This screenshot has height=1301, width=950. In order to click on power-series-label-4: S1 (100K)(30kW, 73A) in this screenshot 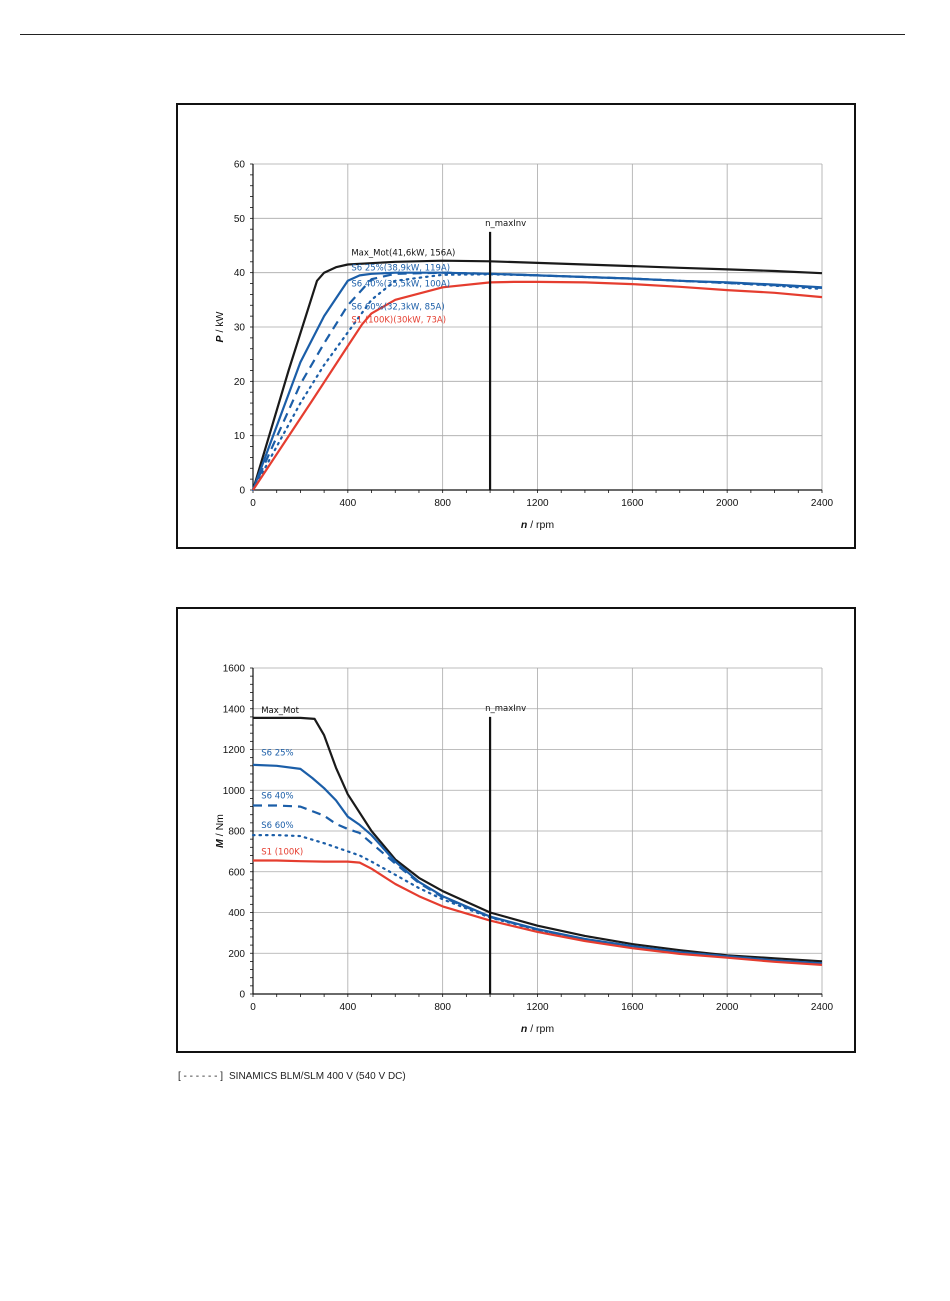, I will do `click(398, 321)`.